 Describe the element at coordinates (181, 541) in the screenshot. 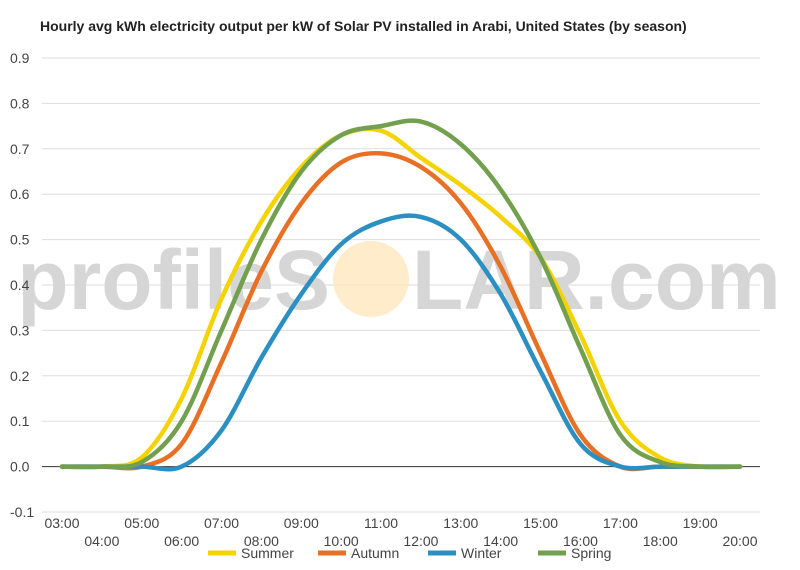

I see `x-tick-label: 06:00` at that location.